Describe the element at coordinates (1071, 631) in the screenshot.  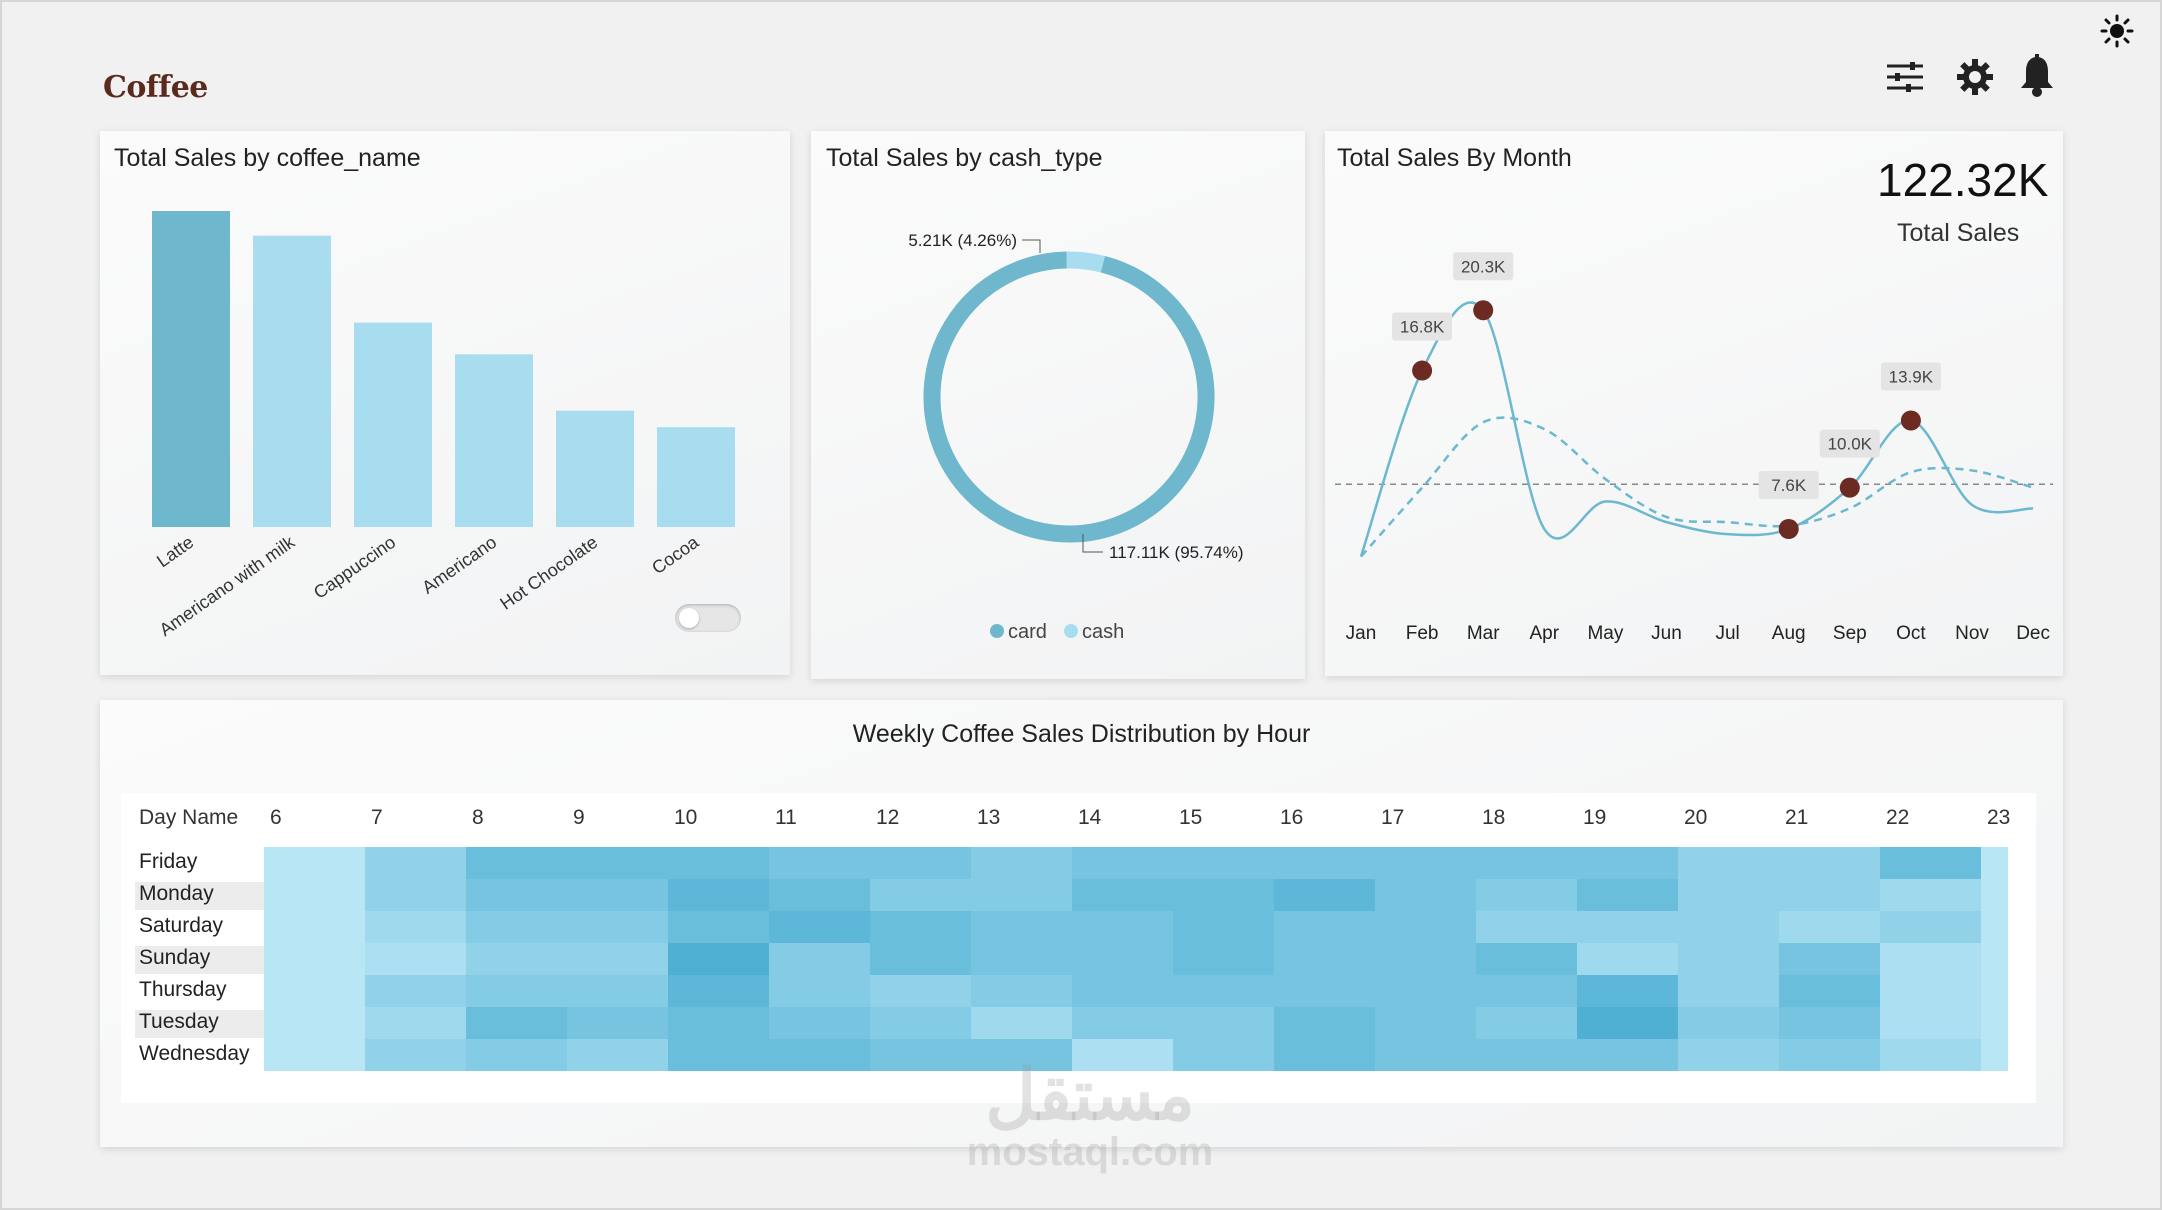
I see `legend-cash-swatch` at that location.